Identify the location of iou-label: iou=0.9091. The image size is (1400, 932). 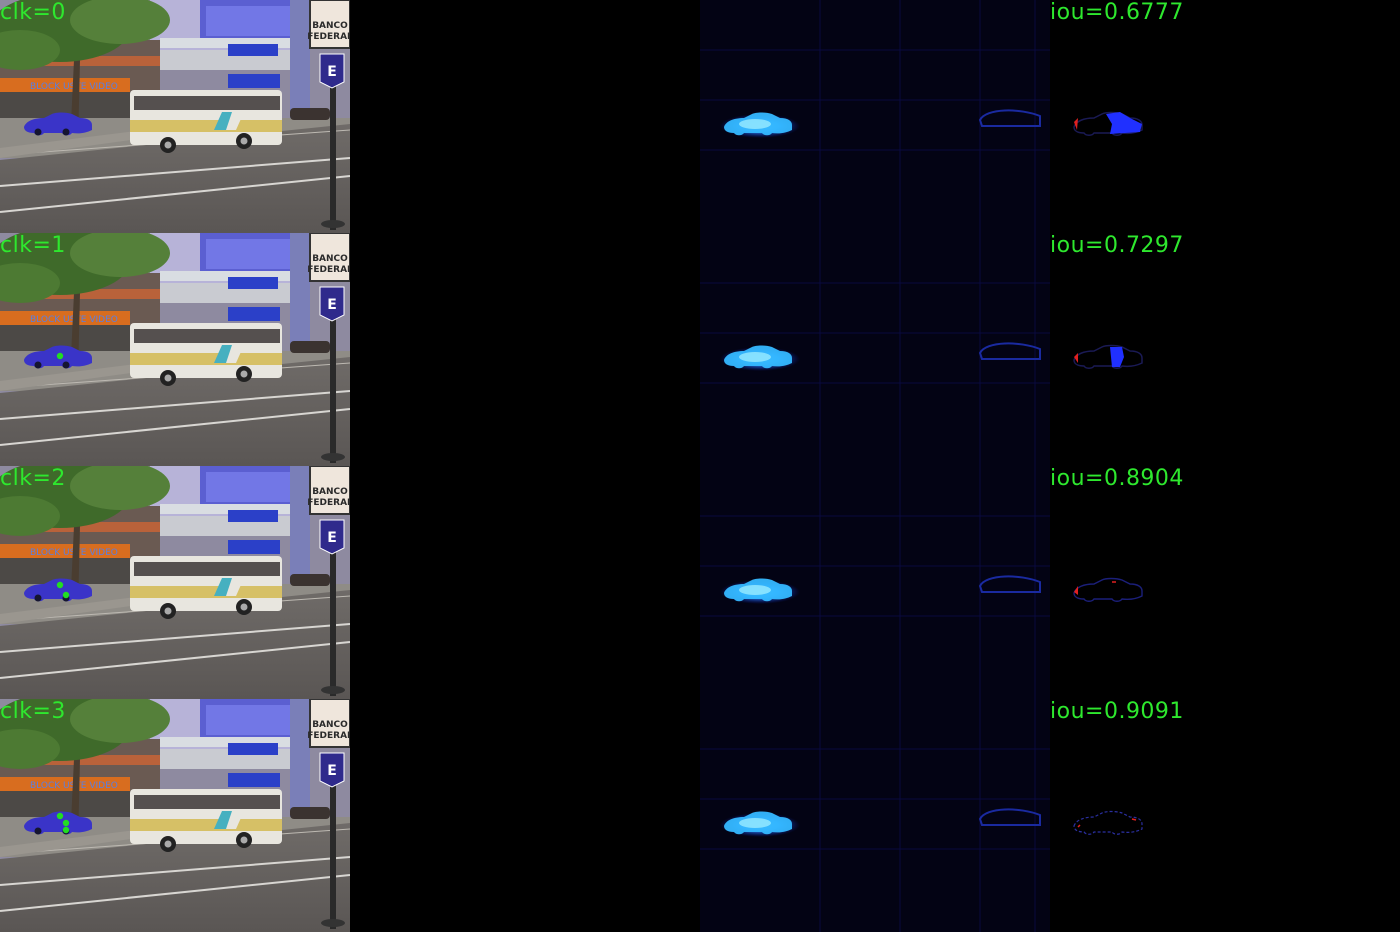
(1117, 711).